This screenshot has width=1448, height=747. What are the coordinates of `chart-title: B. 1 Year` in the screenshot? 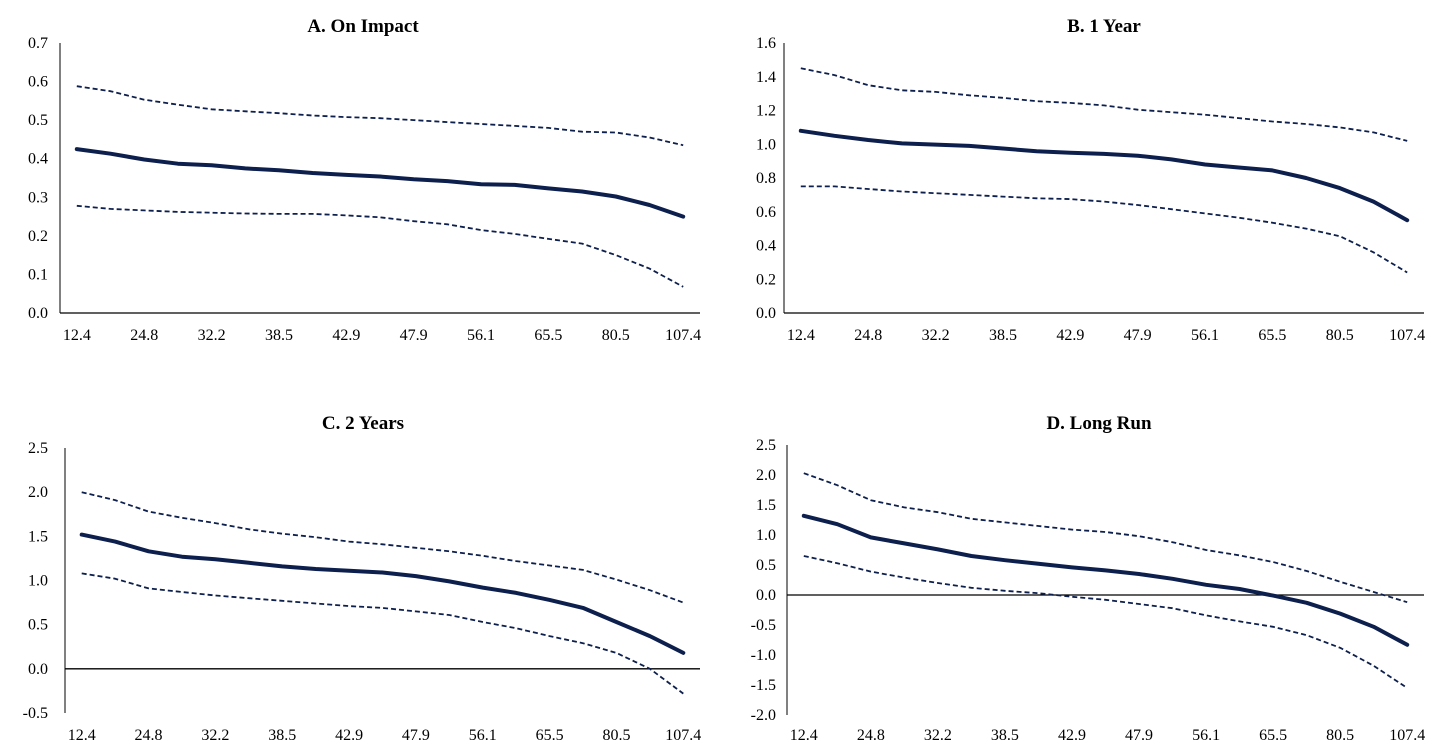 It's located at (1104, 26).